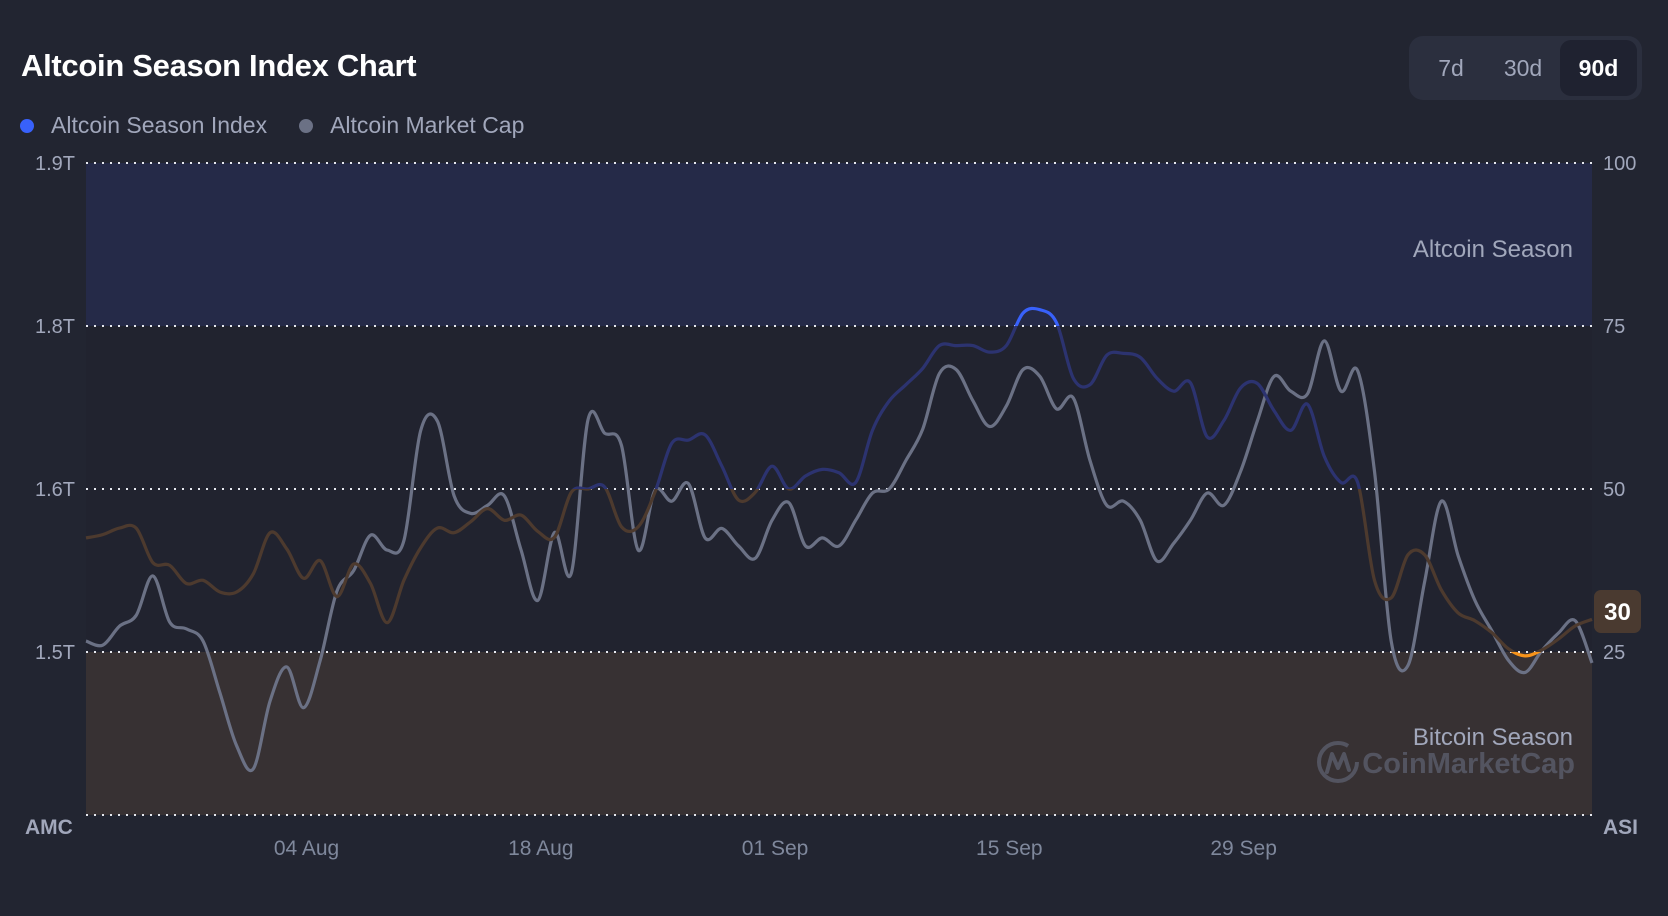 The height and width of the screenshot is (916, 1668). Describe the element at coordinates (1619, 164) in the screenshot. I see `right-tick-label: 100` at that location.